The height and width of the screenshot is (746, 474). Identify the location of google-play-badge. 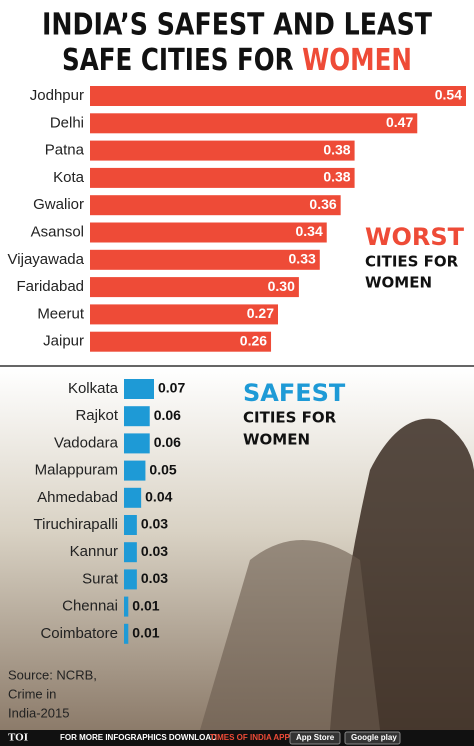
(372, 738).